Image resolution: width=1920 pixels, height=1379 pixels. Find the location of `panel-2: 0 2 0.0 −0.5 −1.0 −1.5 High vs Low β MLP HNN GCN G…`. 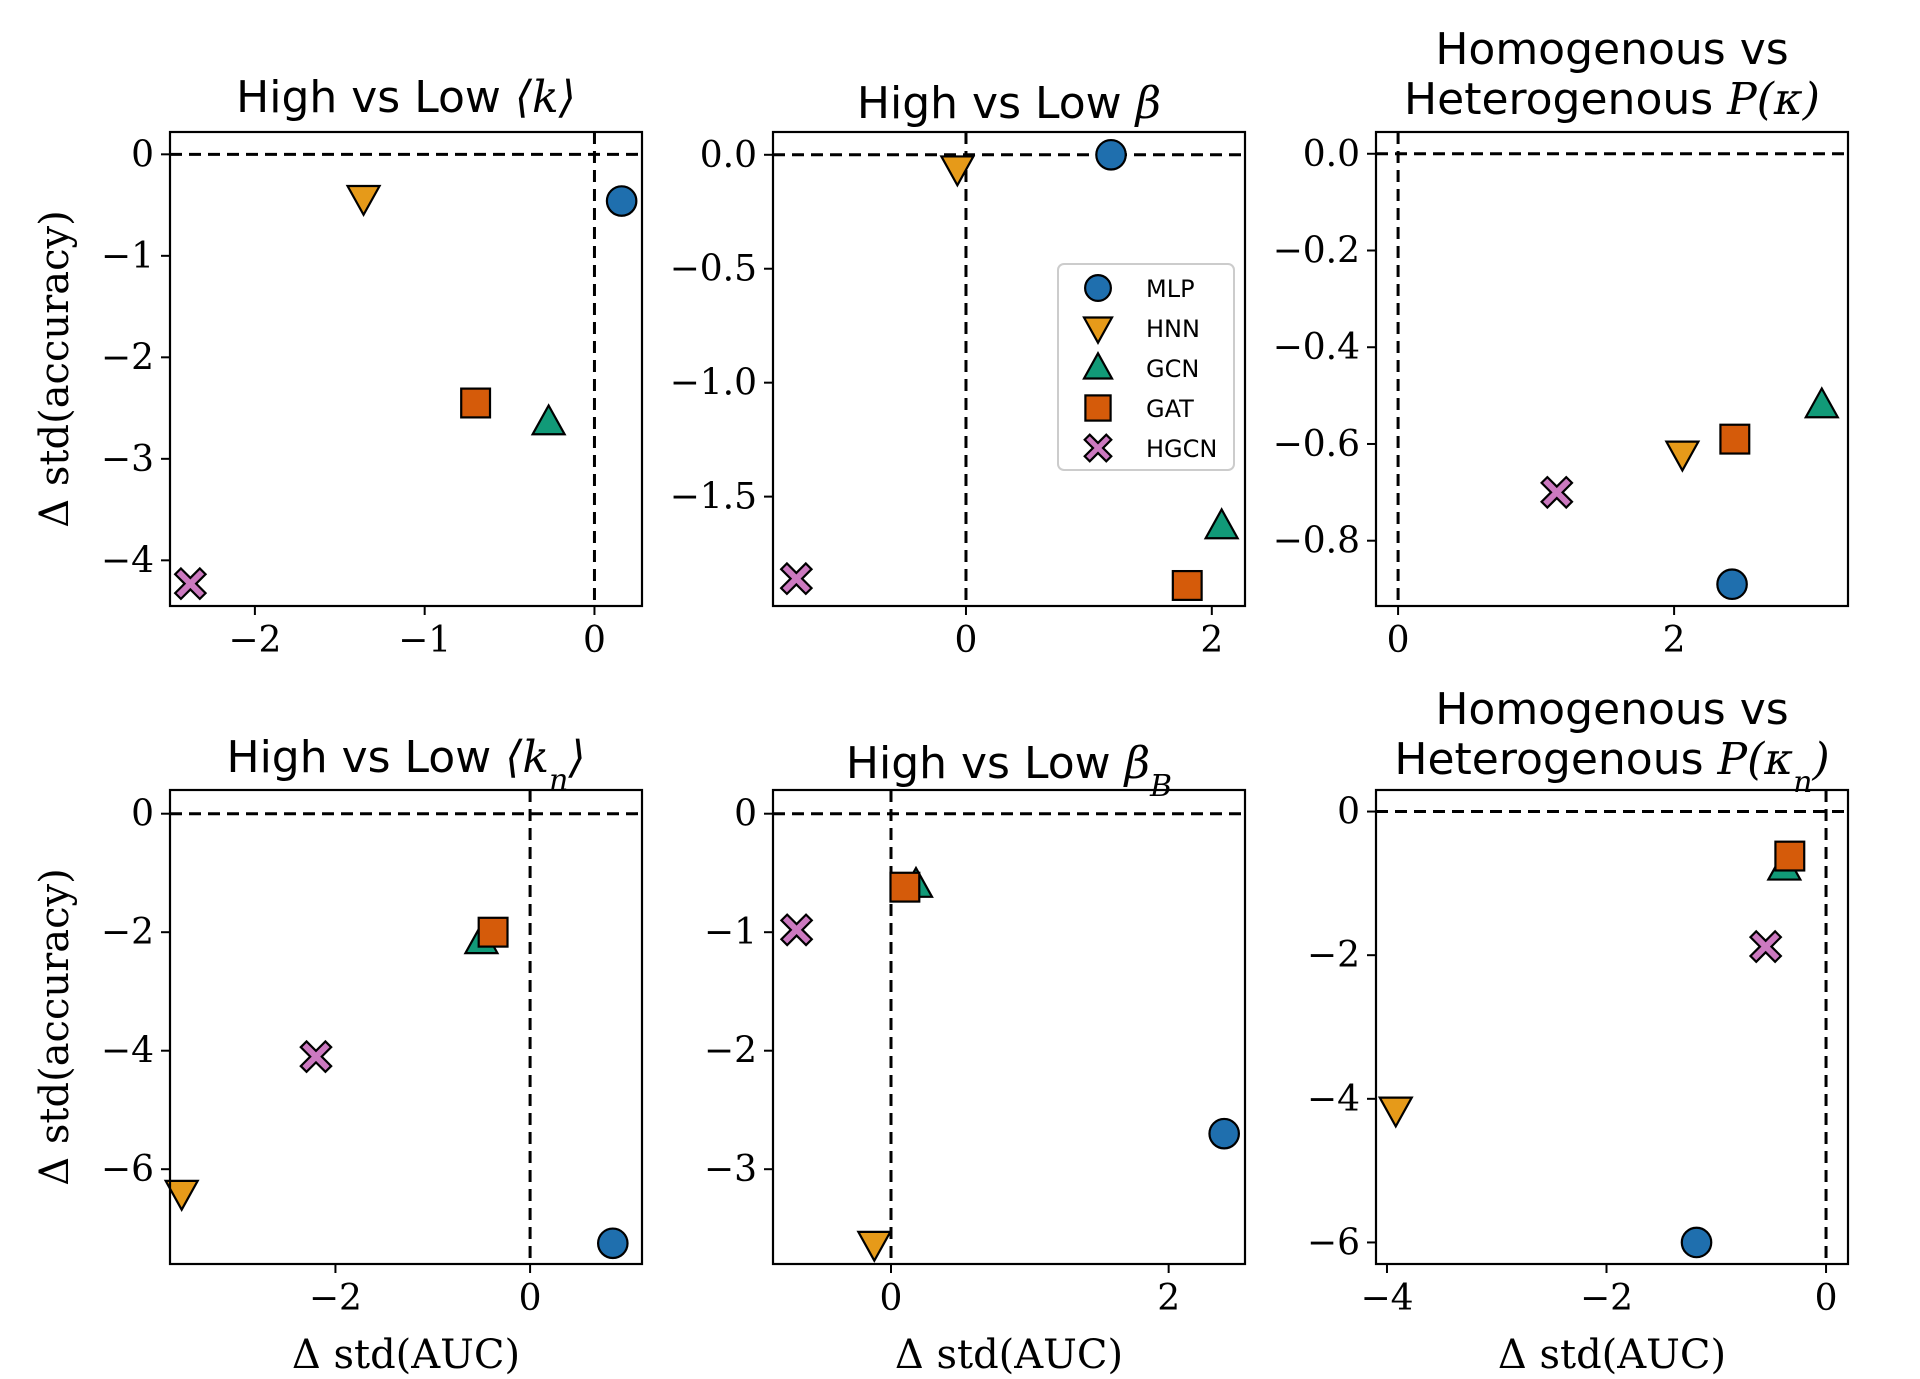

panel-2: 0 2 0.0 −0.5 −1.0 −1.5 High vs Low β MLP HNN GCN G… is located at coordinates (958, 369).